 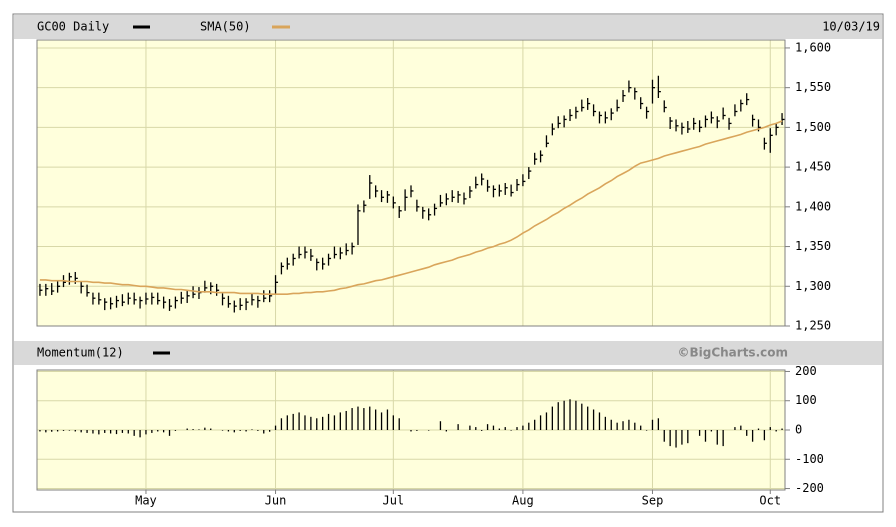 I want to click on series-label: Momentum(12), so click(x=80, y=353).